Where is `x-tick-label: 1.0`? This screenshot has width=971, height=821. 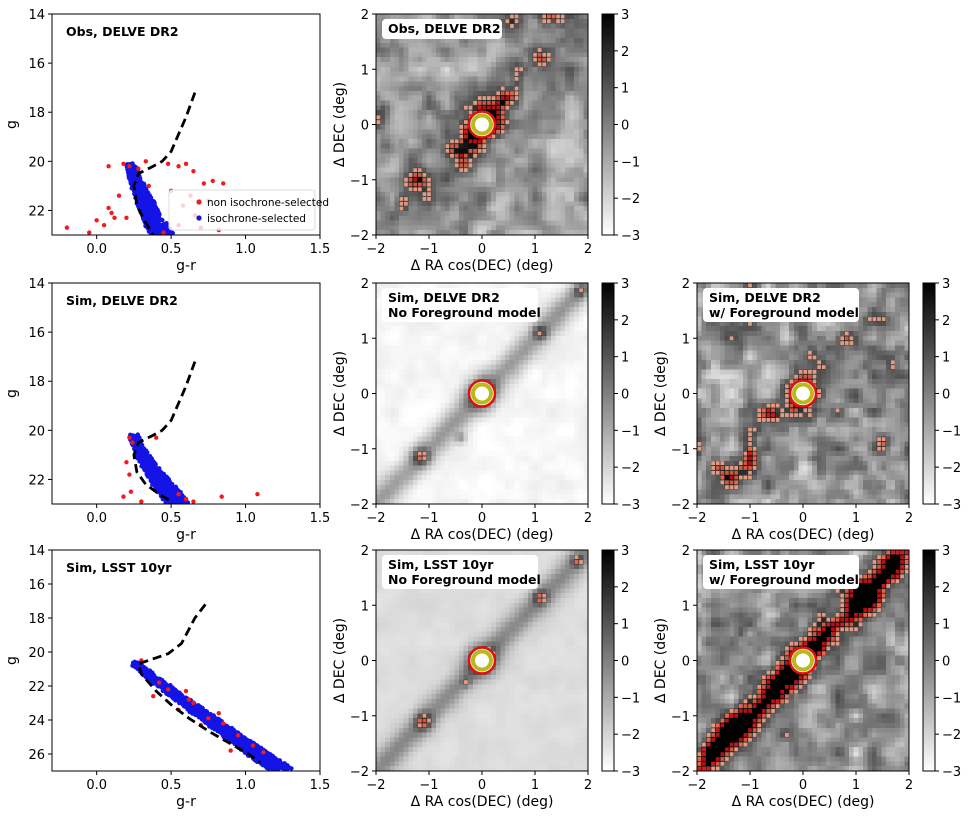
x-tick-label: 1.0 is located at coordinates (245, 785).